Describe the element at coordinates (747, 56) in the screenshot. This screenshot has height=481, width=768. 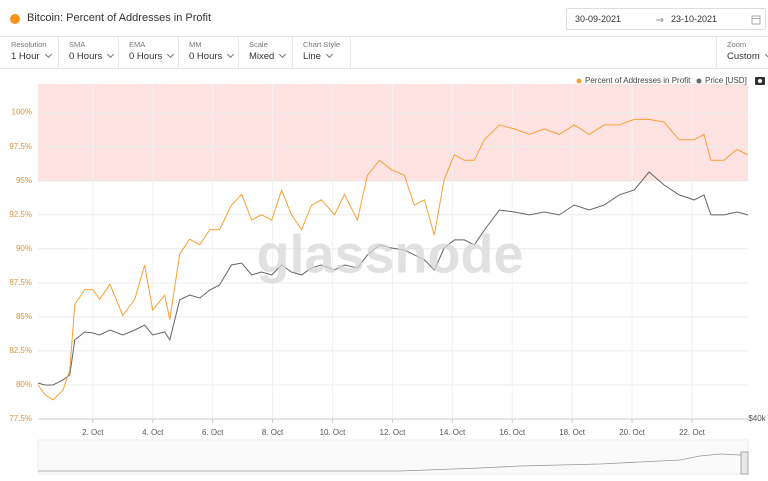
I see `control-value: Custom` at that location.